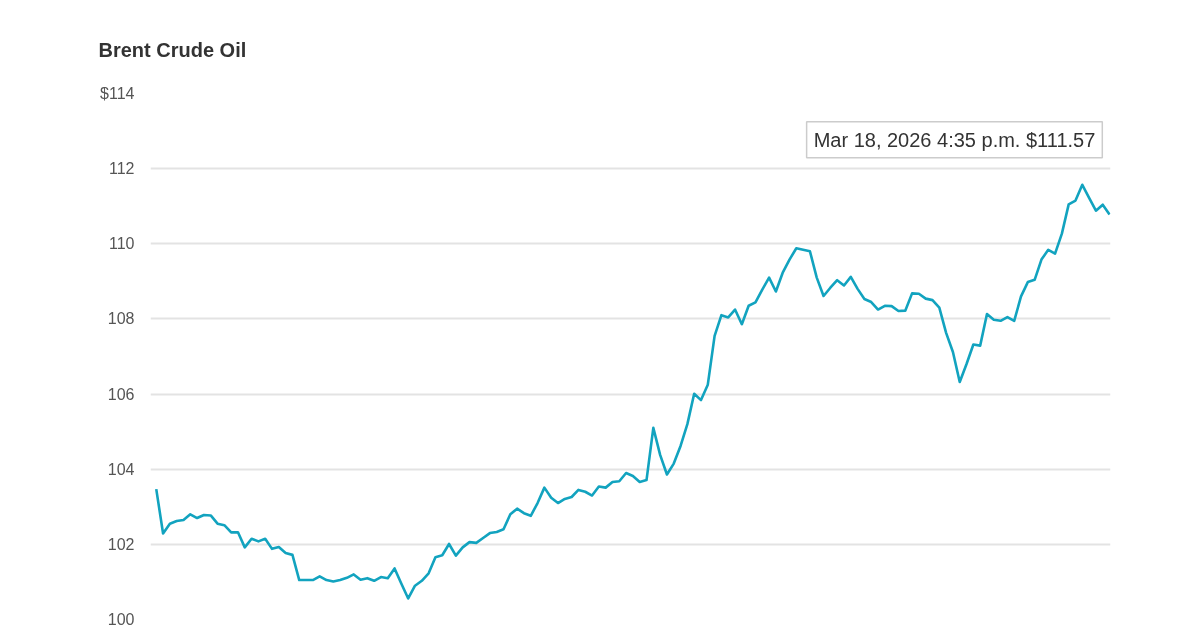 This screenshot has width=1200, height=633. Describe the element at coordinates (121, 469) in the screenshot. I see `y-tick-label: 104` at that location.